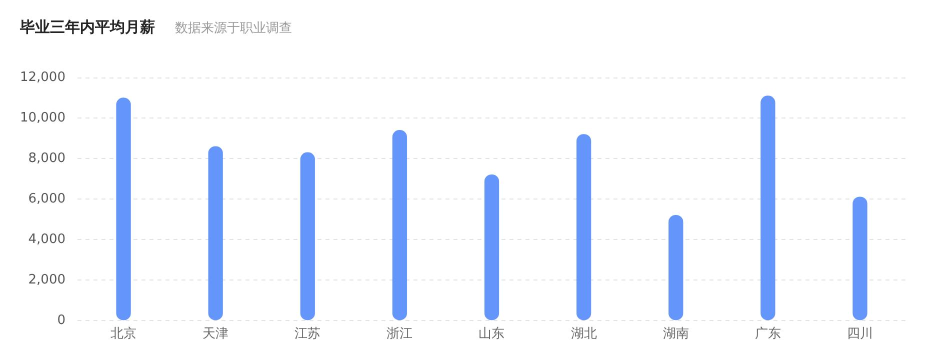  I want to click on x-tick-label: 天津, so click(215, 334).